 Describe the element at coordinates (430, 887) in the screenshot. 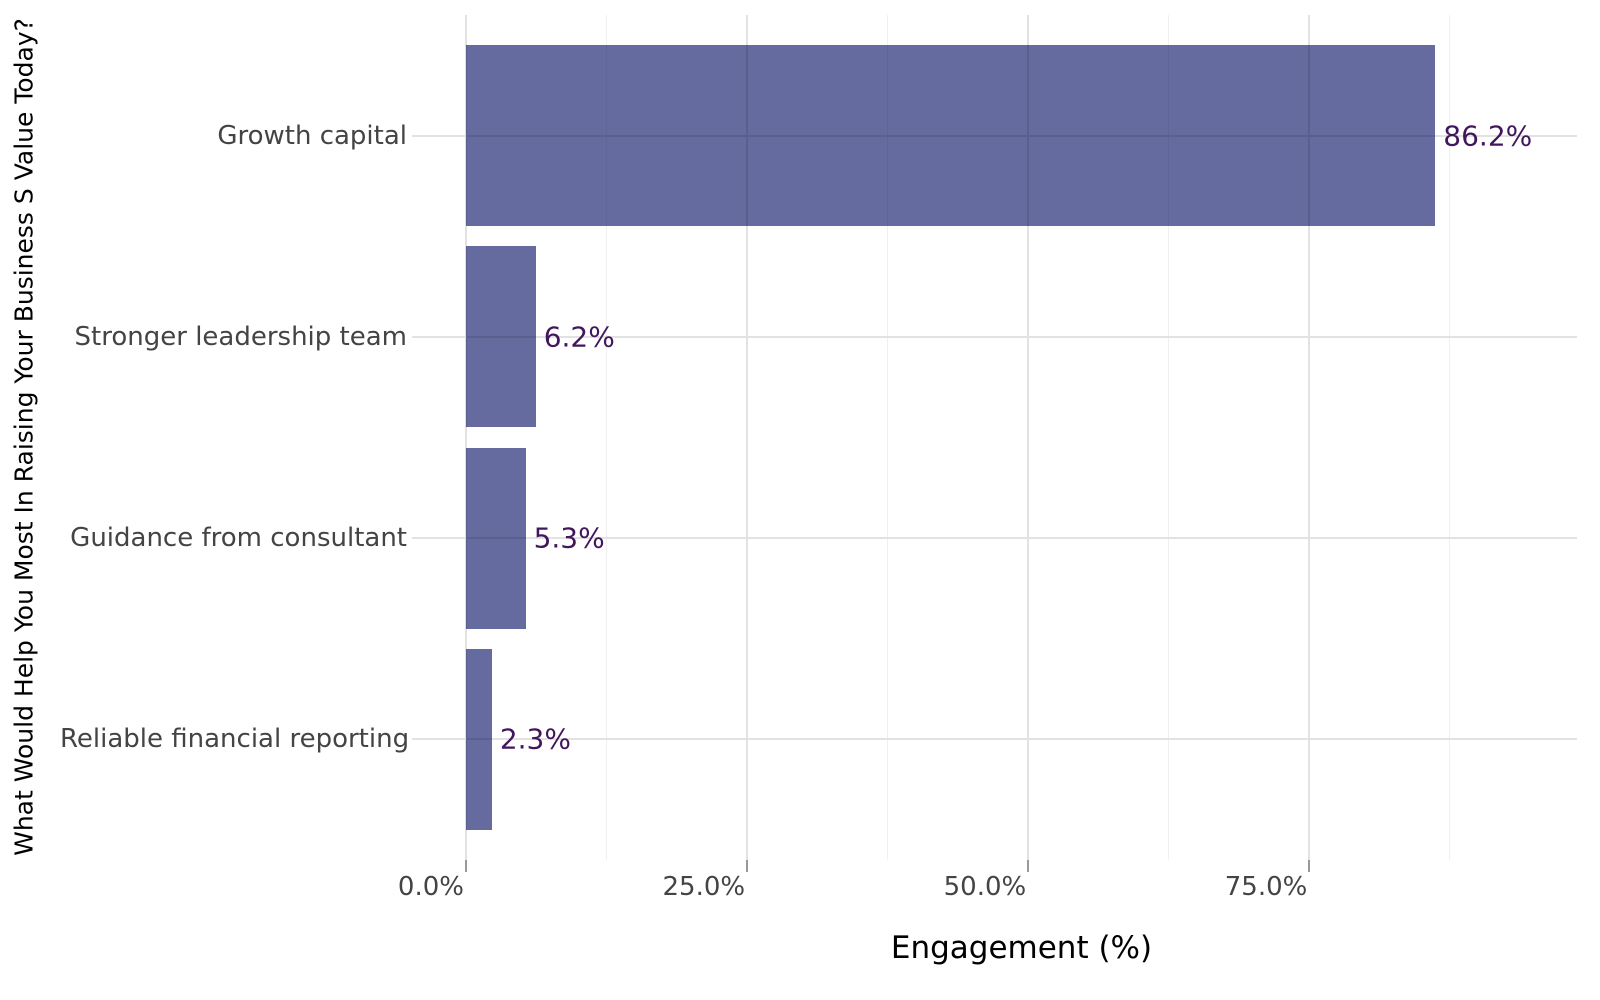

I see `x-tick-label-0: 0.0%` at that location.